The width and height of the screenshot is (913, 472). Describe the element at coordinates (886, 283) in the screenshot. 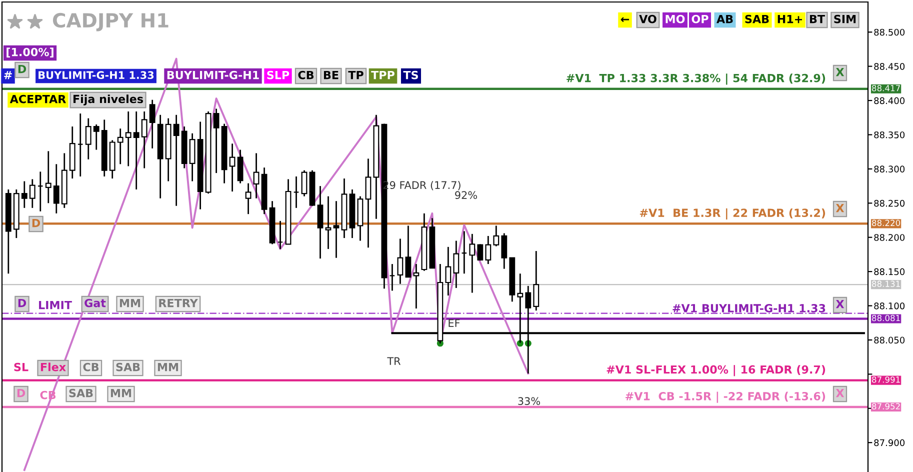

I see `annotation: 88.131` at that location.